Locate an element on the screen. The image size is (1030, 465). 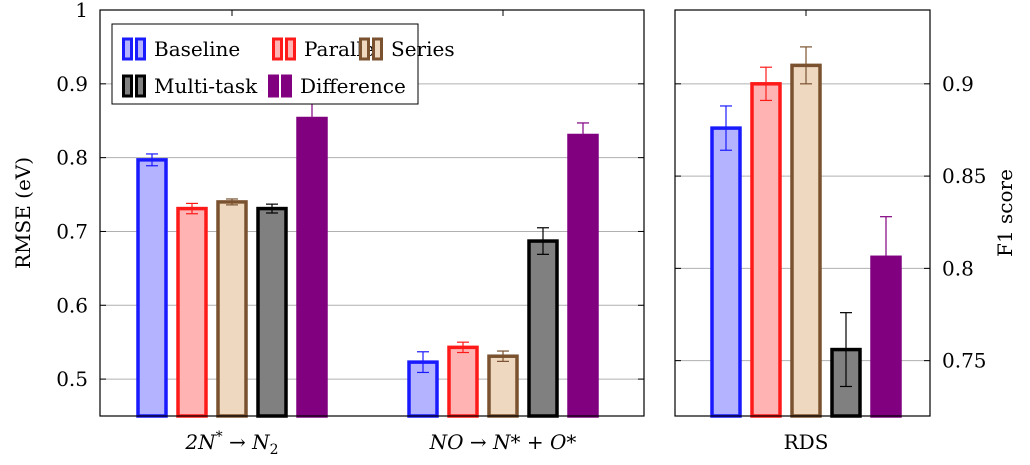
legend-entry-multi-task: Multi-task is located at coordinates (190, 86).